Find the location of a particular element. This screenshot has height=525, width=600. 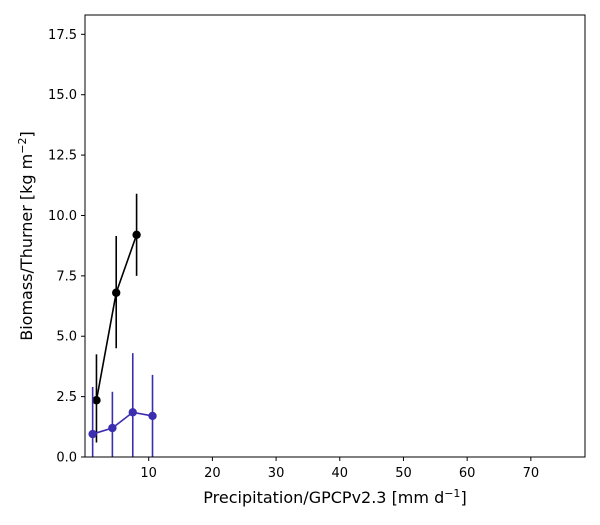

y-tick-label: 12.5 is located at coordinates (62, 156).